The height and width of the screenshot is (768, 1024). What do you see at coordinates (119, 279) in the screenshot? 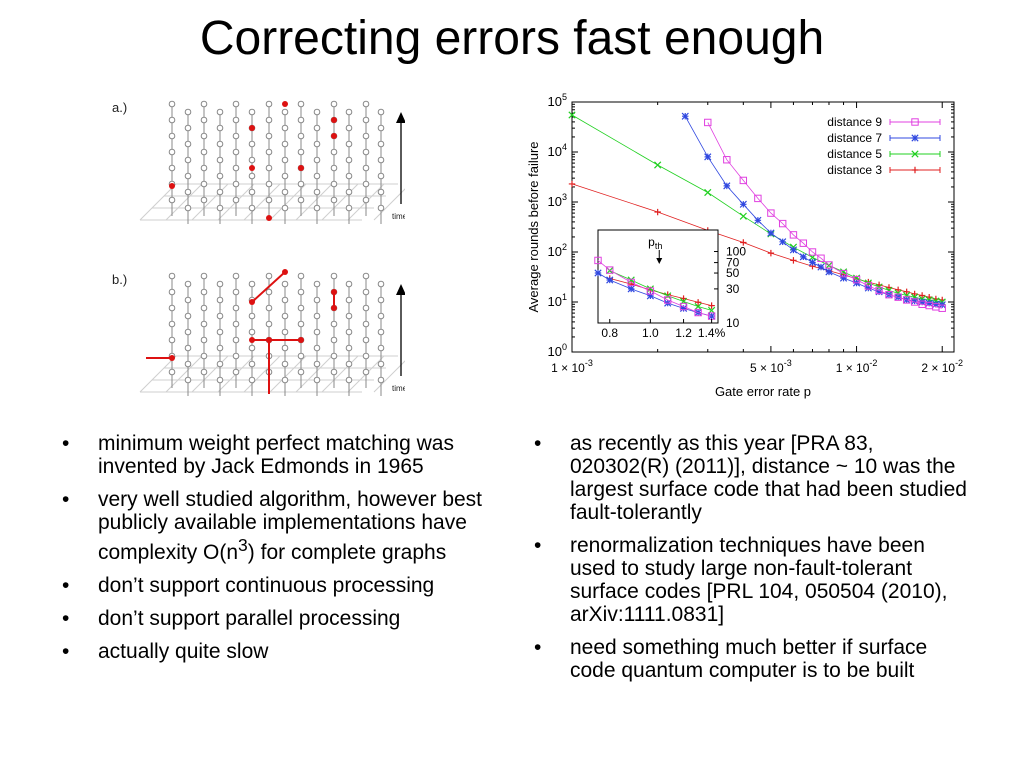
I see `panel-label: b.)` at bounding box center [119, 279].